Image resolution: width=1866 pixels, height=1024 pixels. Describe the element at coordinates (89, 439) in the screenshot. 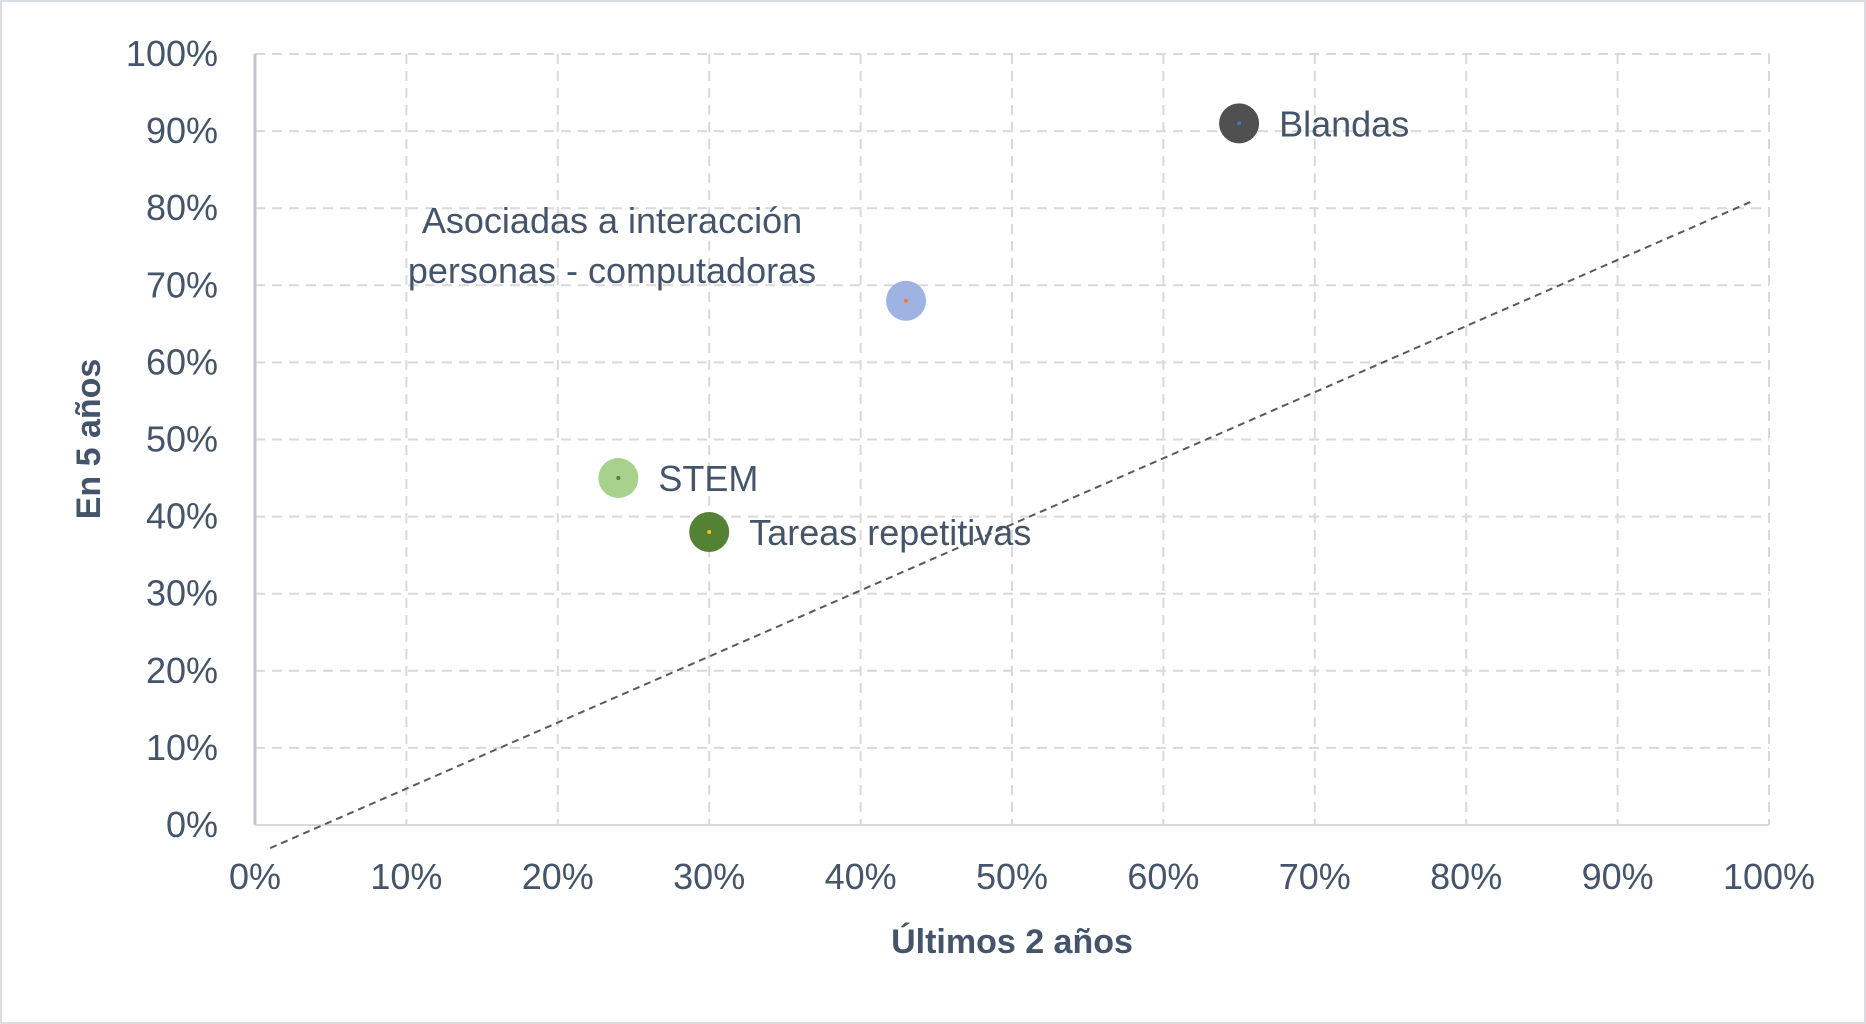

I see `y-axis-title: En 5 años` at that location.